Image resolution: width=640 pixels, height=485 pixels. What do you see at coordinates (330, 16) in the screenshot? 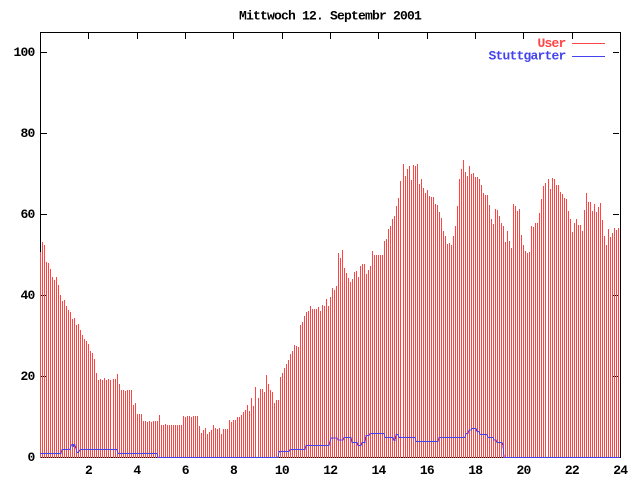
I see `svg-text: Mittwoch 12. Septembr 2001` at bounding box center [330, 16].